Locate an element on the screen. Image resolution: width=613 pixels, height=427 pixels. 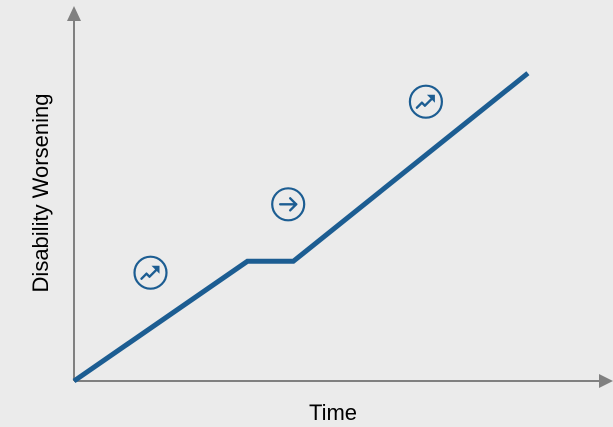
x-axis-label: Time is located at coordinates (333, 412).